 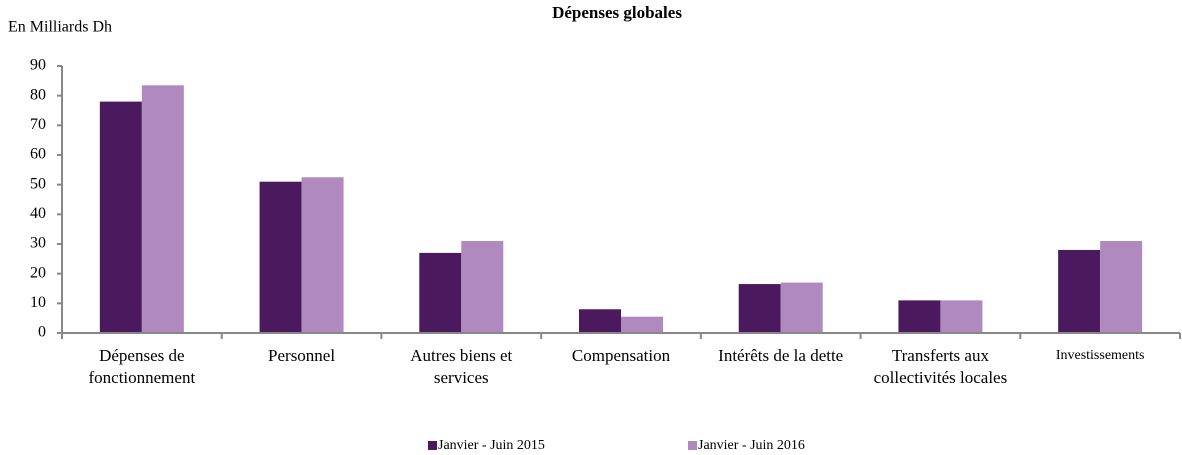 I want to click on y-tick-label: 70, so click(x=38, y=124).